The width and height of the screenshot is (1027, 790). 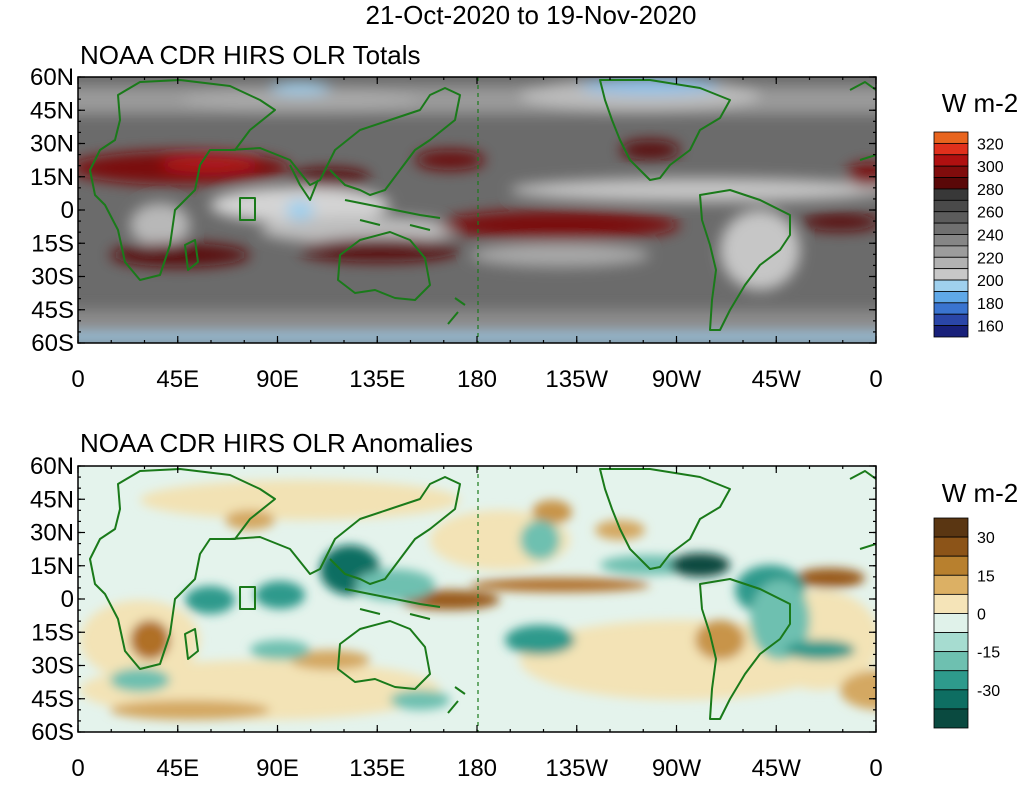 I want to click on arabia-asia-coast-b, so click(x=345, y=530).